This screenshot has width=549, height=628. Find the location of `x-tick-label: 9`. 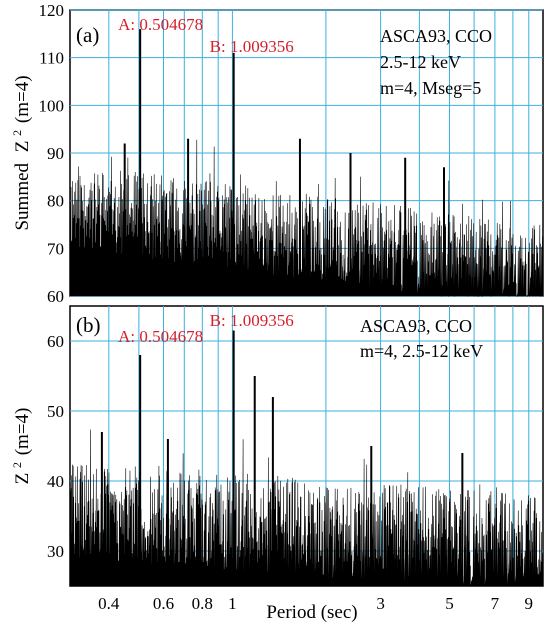

x-tick-label: 9 is located at coordinates (529, 603).